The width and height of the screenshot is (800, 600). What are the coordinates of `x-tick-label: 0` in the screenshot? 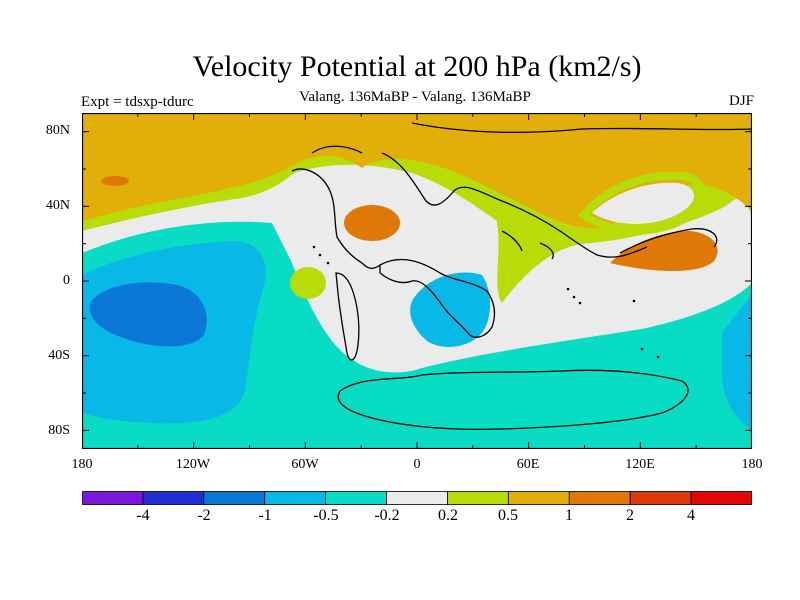 It's located at (417, 464).